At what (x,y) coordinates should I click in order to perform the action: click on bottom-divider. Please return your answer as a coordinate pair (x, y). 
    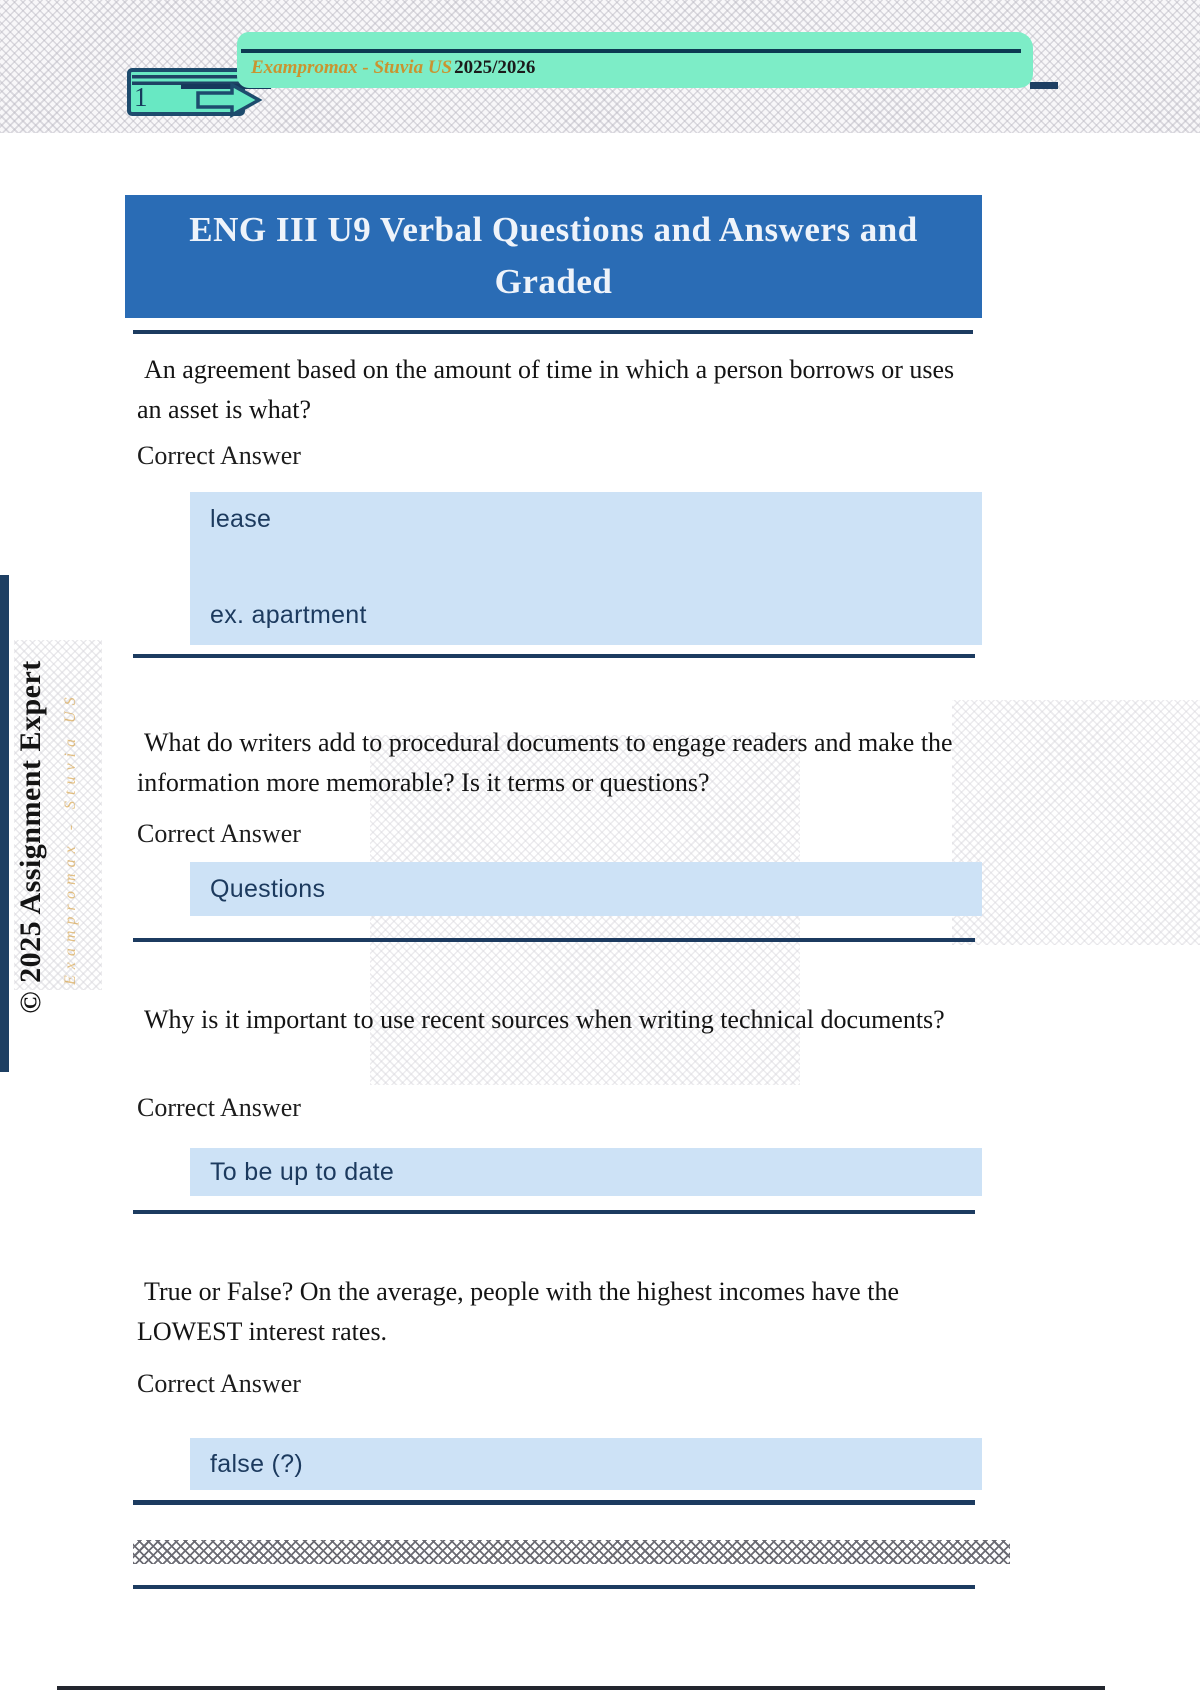
    Looking at the image, I should click on (554, 1587).